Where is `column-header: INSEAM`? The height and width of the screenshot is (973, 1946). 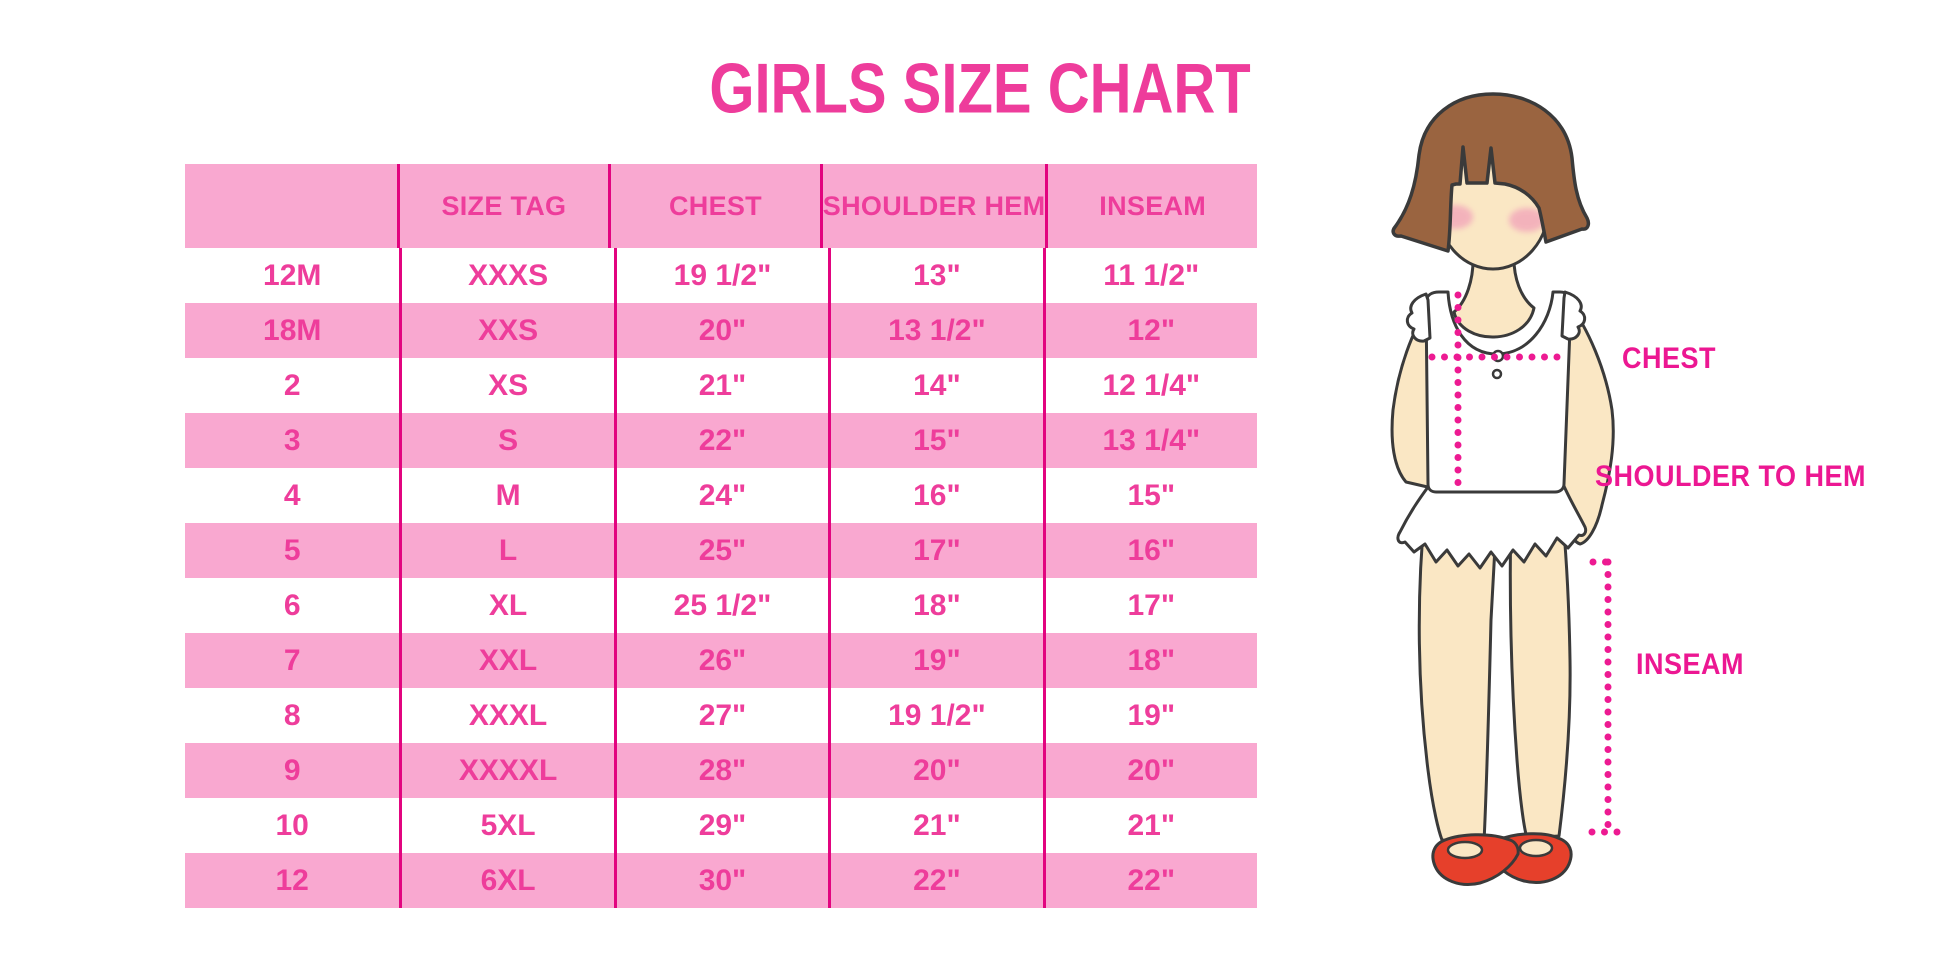
column-header: INSEAM is located at coordinates (1151, 206).